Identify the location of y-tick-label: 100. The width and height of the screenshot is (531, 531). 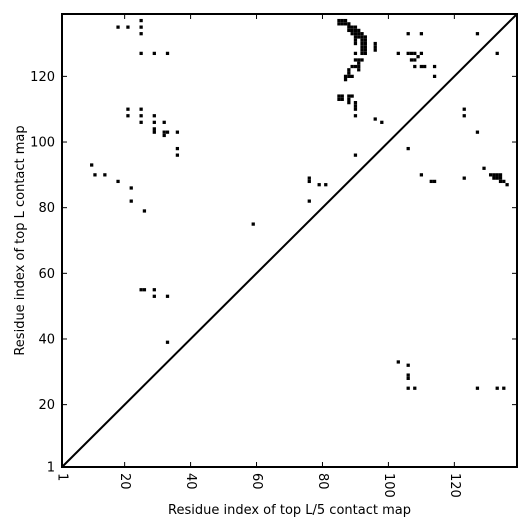
(42, 143).